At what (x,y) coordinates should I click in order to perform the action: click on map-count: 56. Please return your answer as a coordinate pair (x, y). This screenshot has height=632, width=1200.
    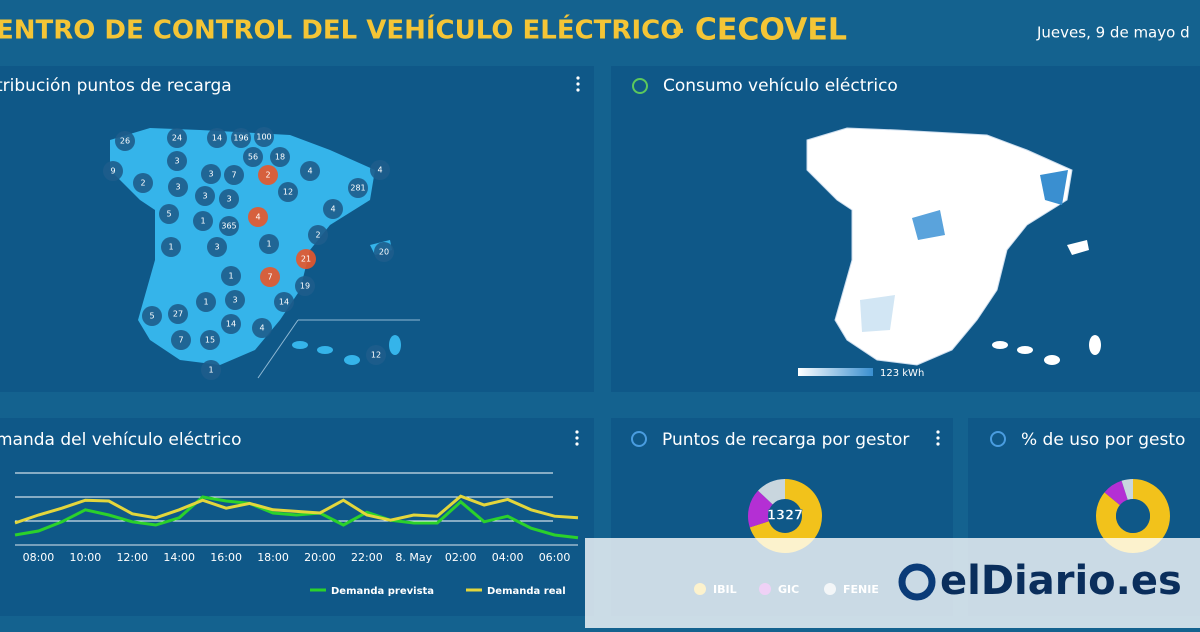
    Looking at the image, I should click on (253, 157).